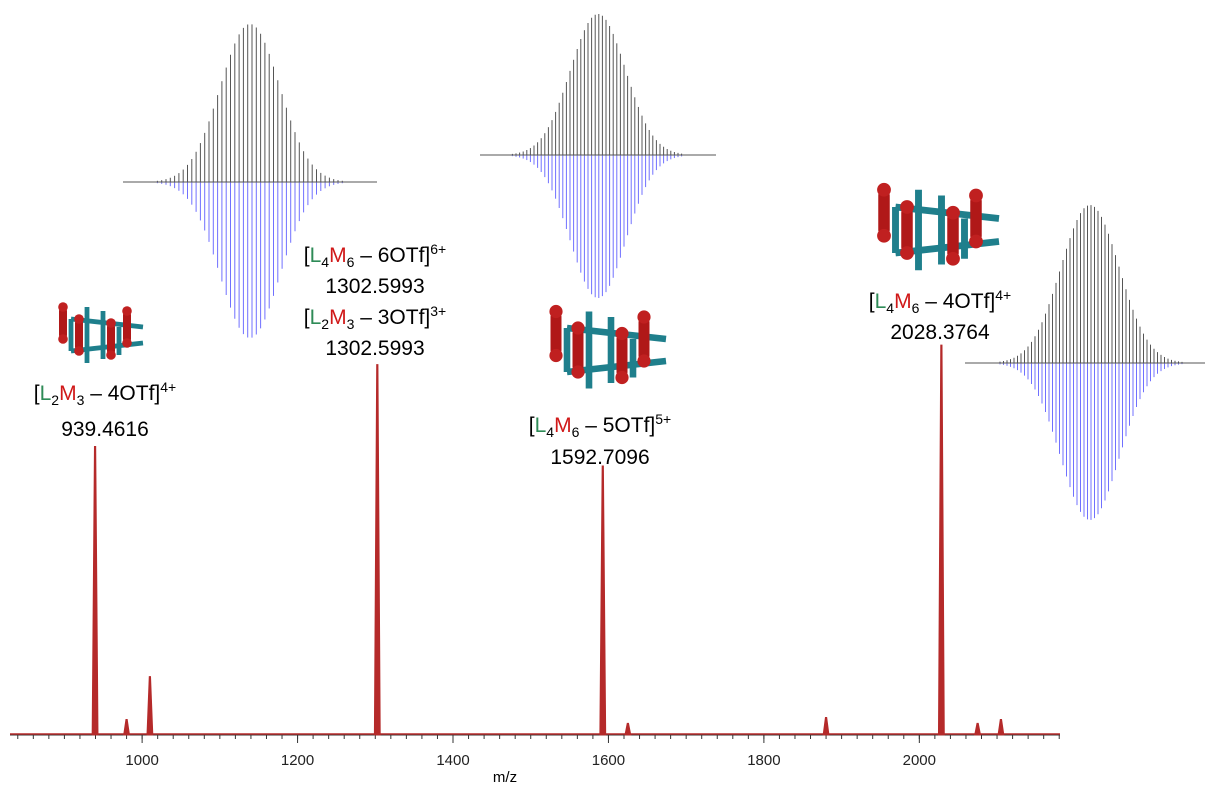 Image resolution: width=1205 pixels, height=789 pixels. Describe the element at coordinates (351, 324) in the screenshot. I see `annotation-part: 3` at that location.